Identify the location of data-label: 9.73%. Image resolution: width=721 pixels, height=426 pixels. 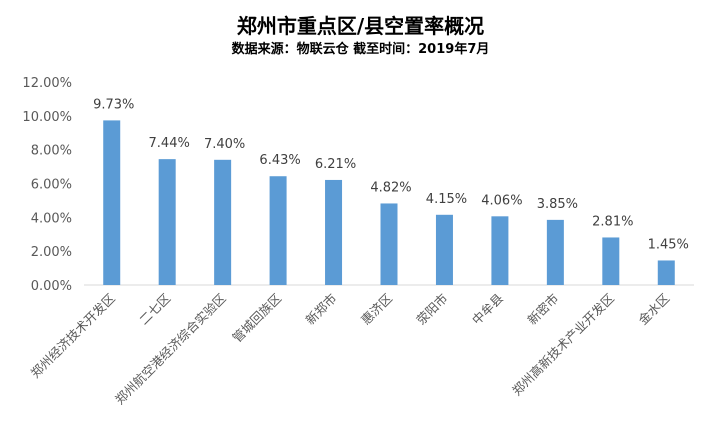
(113, 104).